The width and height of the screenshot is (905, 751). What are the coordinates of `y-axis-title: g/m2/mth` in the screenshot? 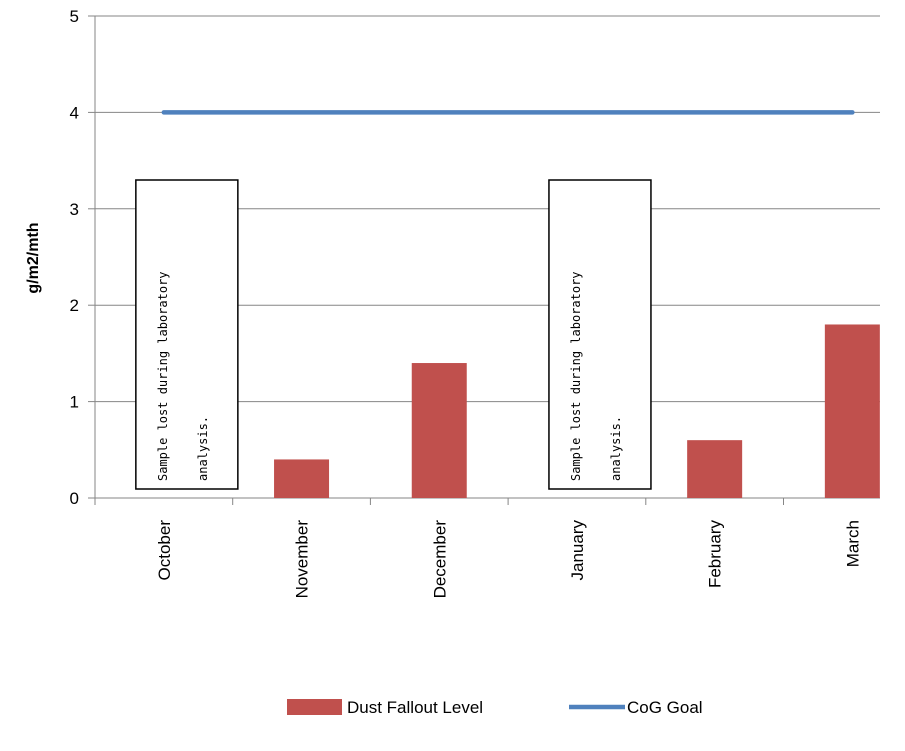 It's located at (33, 257).